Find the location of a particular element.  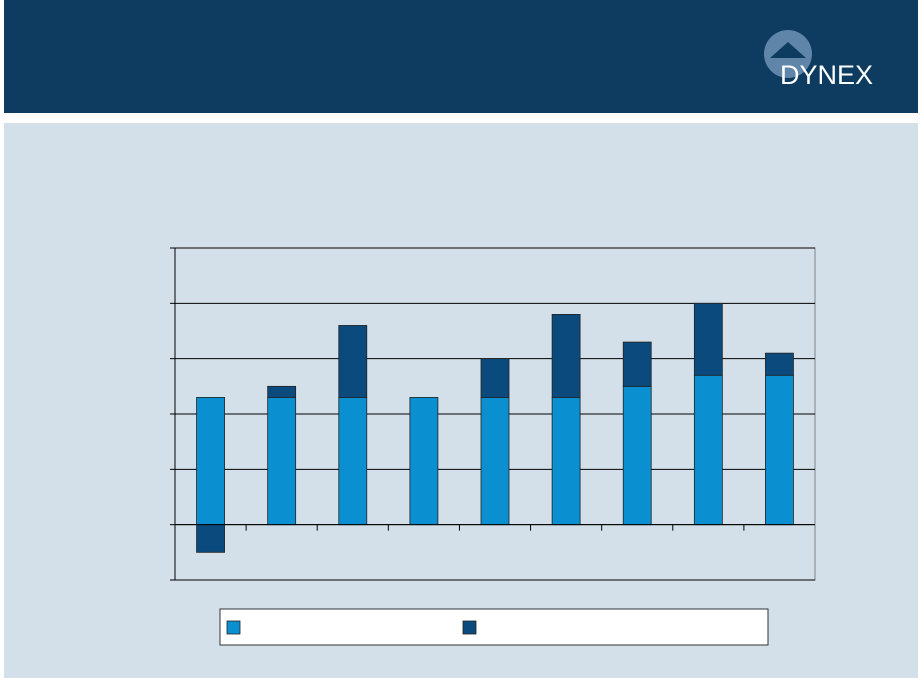

legend is located at coordinates (494, 627).